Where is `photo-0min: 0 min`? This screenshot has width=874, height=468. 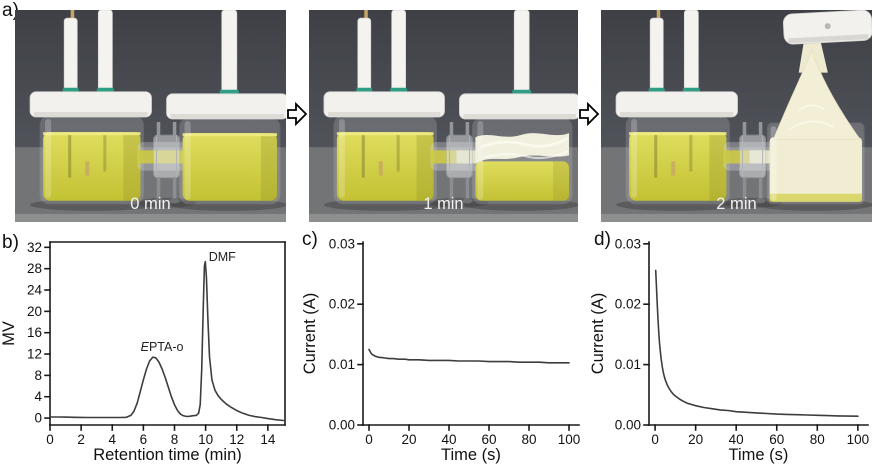
photo-0min: 0 min is located at coordinates (150, 116).